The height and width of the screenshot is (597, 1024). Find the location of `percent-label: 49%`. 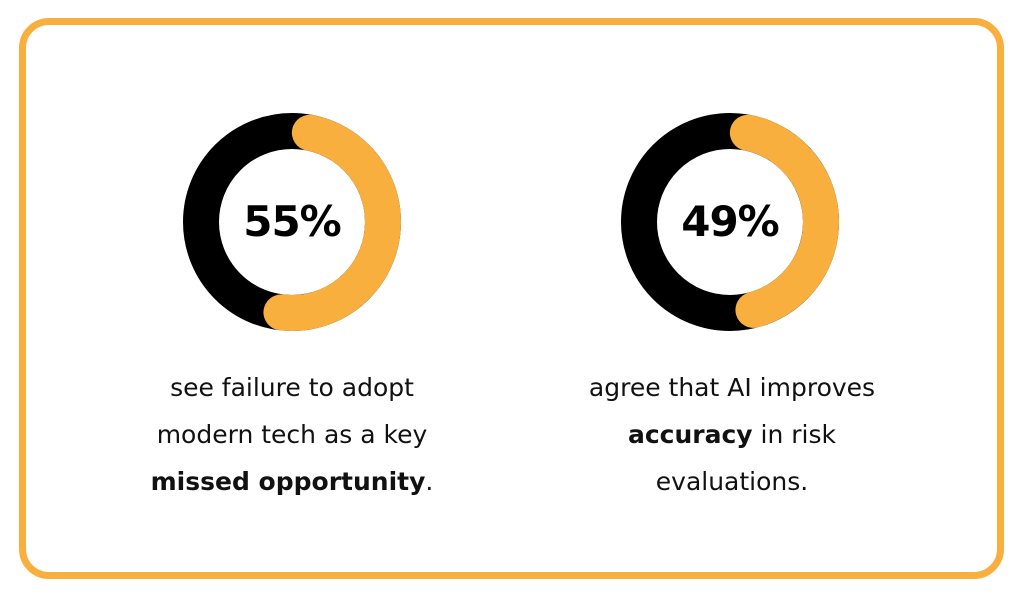

percent-label: 49% is located at coordinates (730, 221).